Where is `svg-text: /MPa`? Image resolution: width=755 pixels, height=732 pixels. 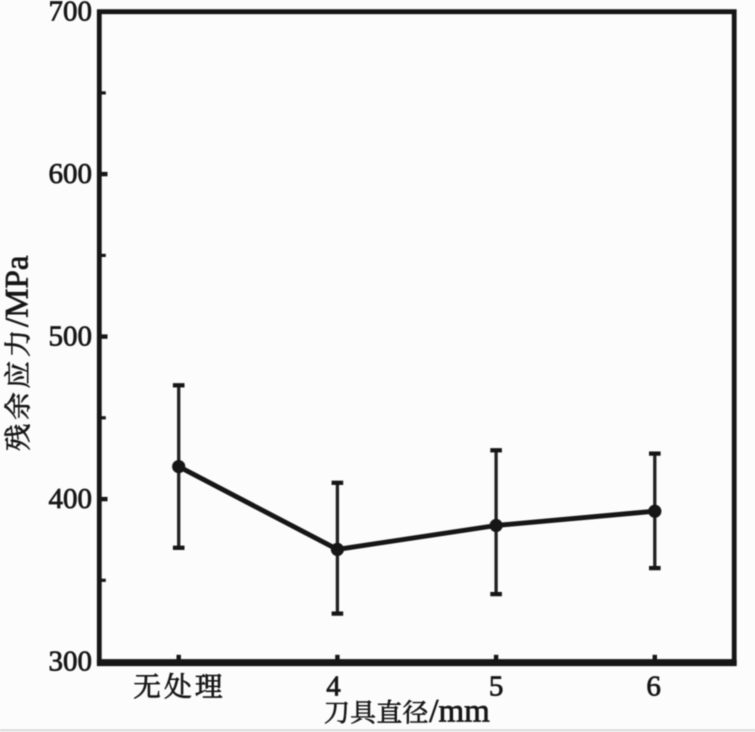
svg-text: /MPa is located at coordinates (18, 291).